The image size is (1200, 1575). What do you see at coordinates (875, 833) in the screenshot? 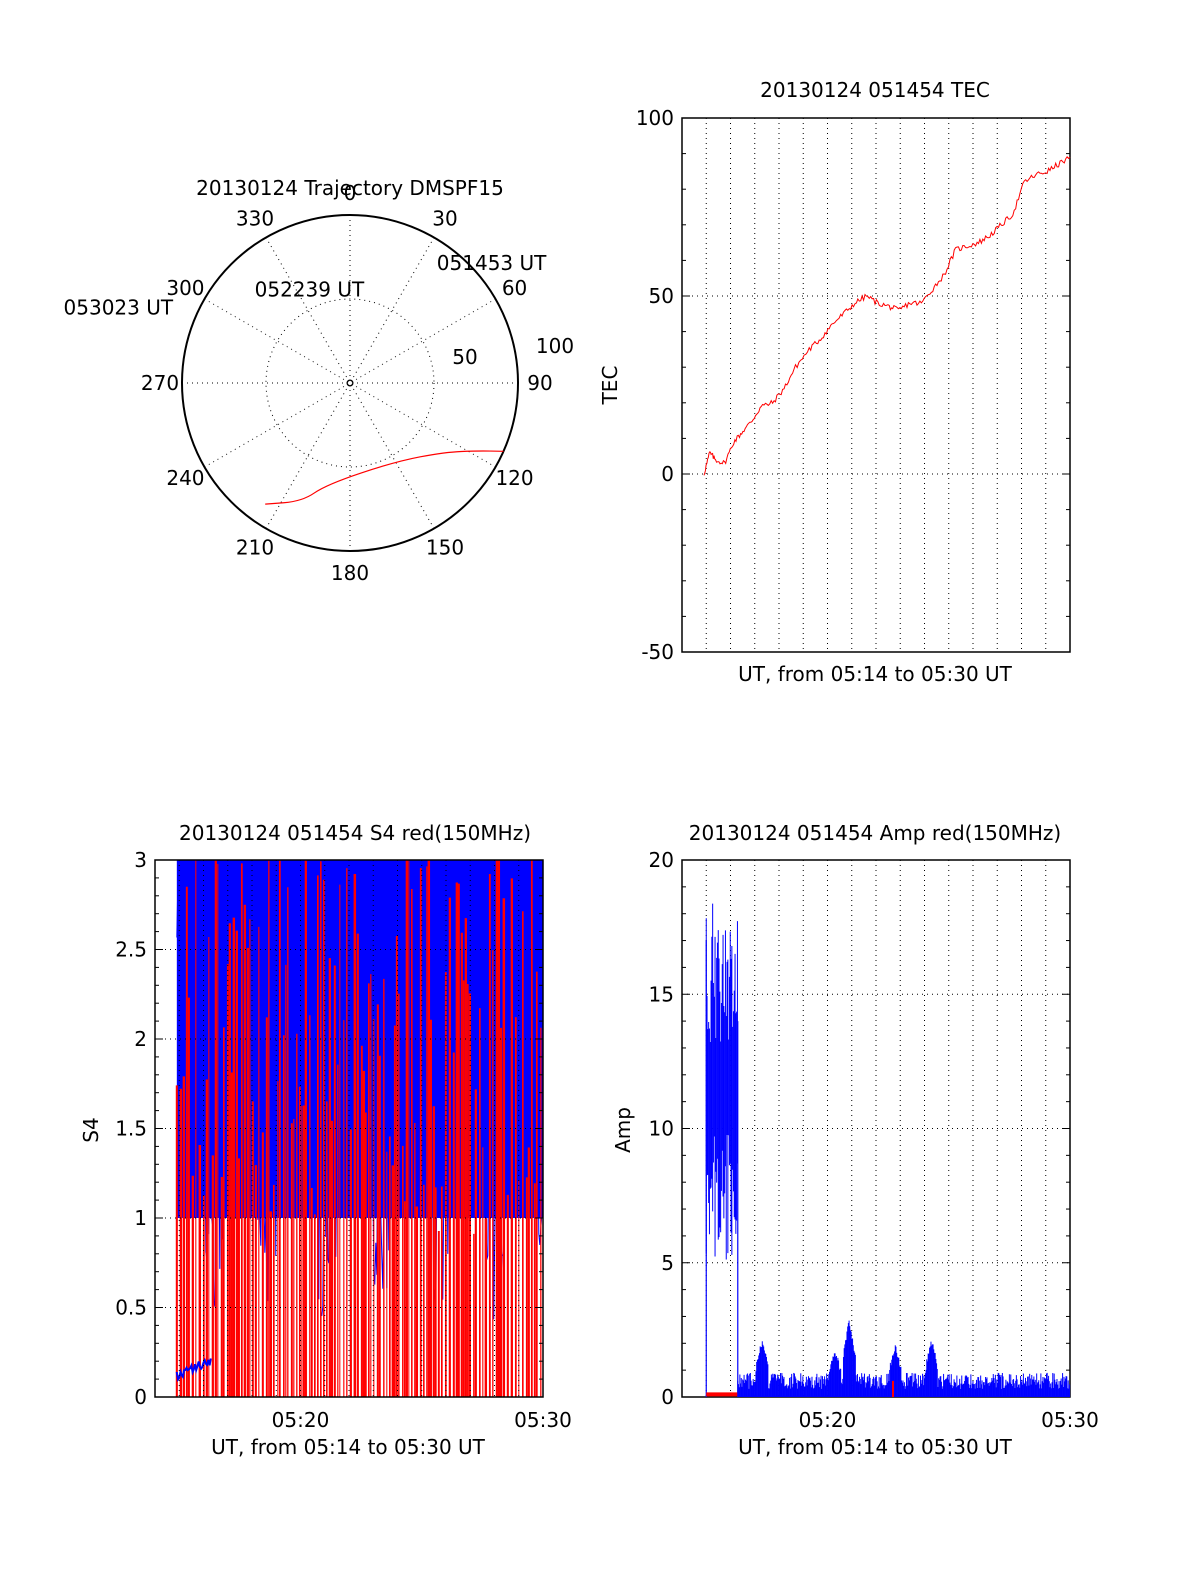
I see `amp-title: 20130124 051454 Amp red(150MHz)` at bounding box center [875, 833].